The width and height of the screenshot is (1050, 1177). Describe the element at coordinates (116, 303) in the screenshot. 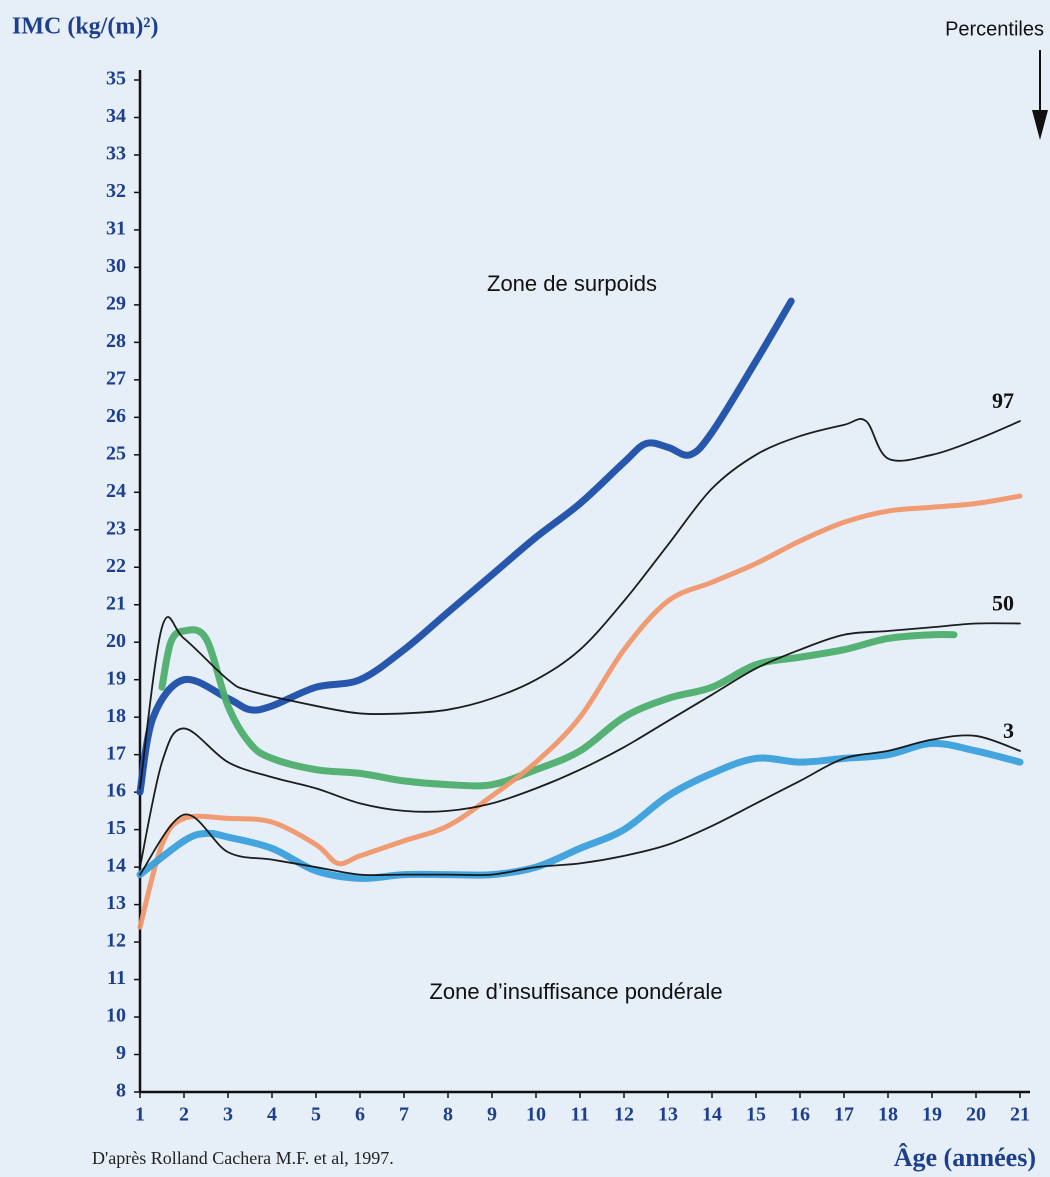

I see `y-tick-label: 29` at that location.